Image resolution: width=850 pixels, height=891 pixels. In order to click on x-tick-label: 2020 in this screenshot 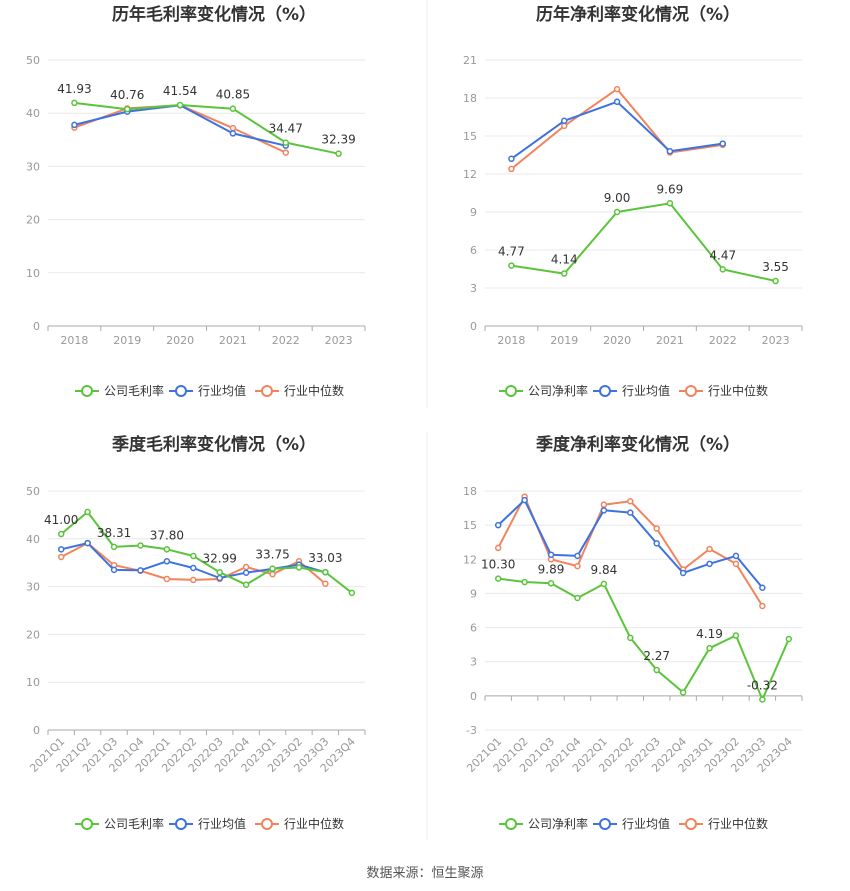, I will do `click(617, 340)`.